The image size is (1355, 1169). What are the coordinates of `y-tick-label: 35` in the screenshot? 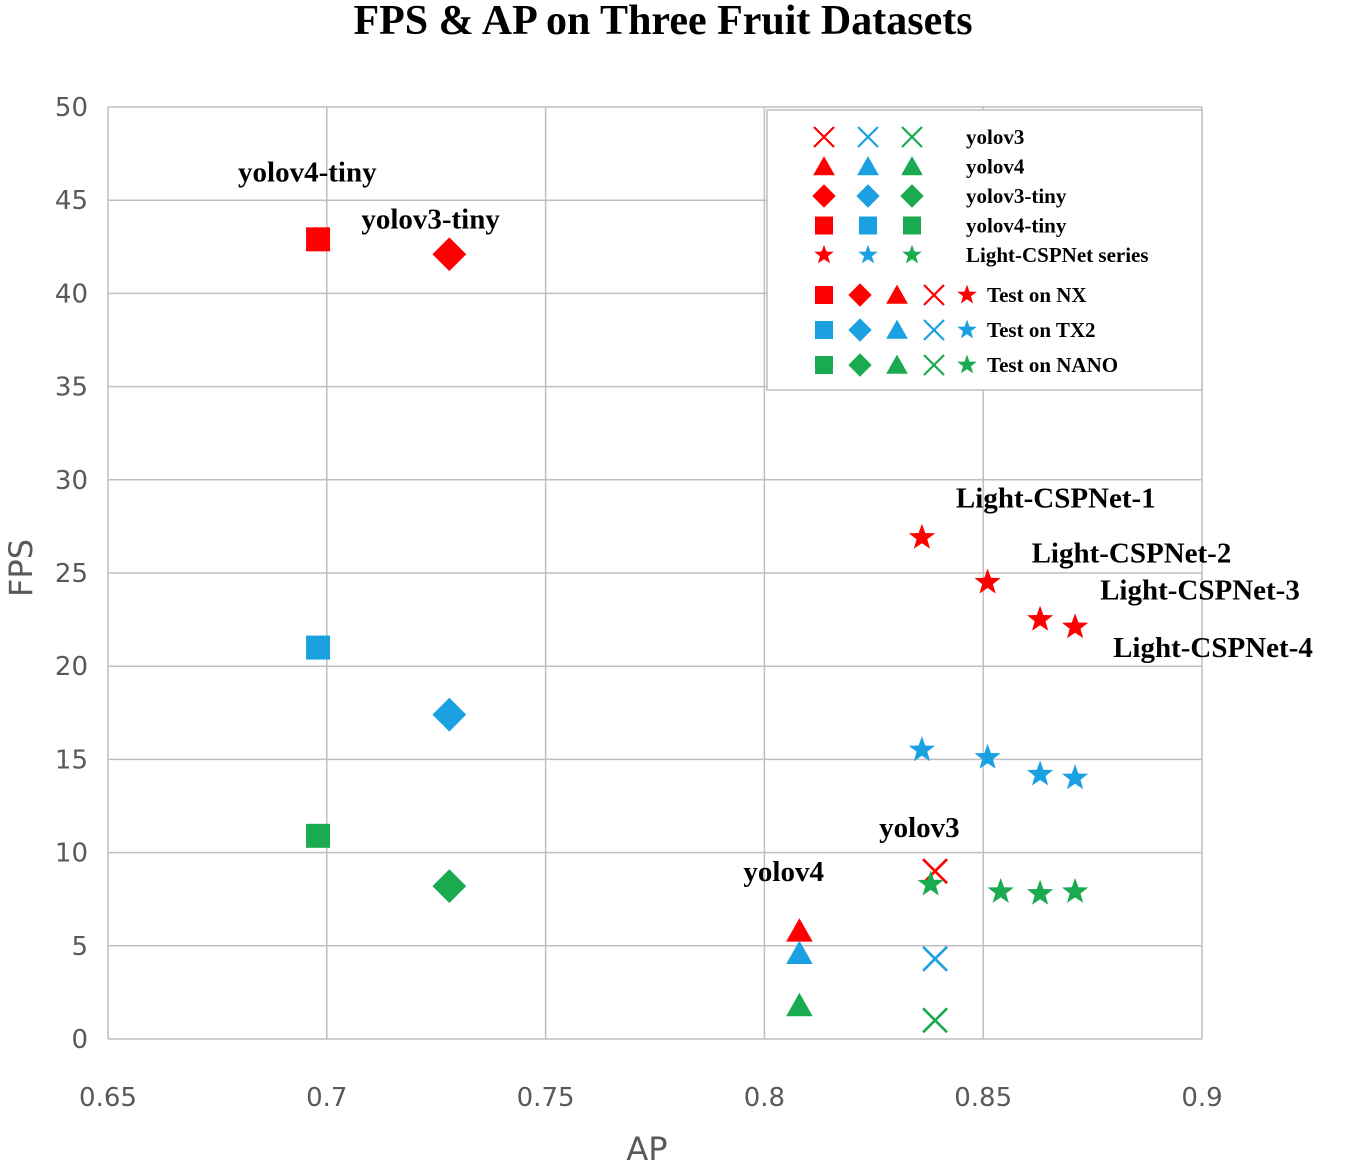 It's located at (71, 388).